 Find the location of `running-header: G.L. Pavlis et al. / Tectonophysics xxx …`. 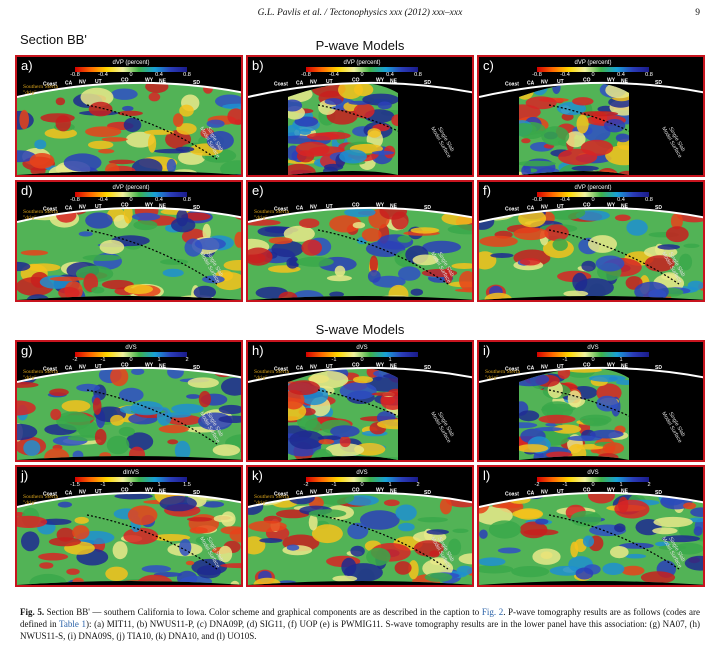

running-header: G.L. Pavlis et al. / Tectonophysics xxx … is located at coordinates (360, 15).